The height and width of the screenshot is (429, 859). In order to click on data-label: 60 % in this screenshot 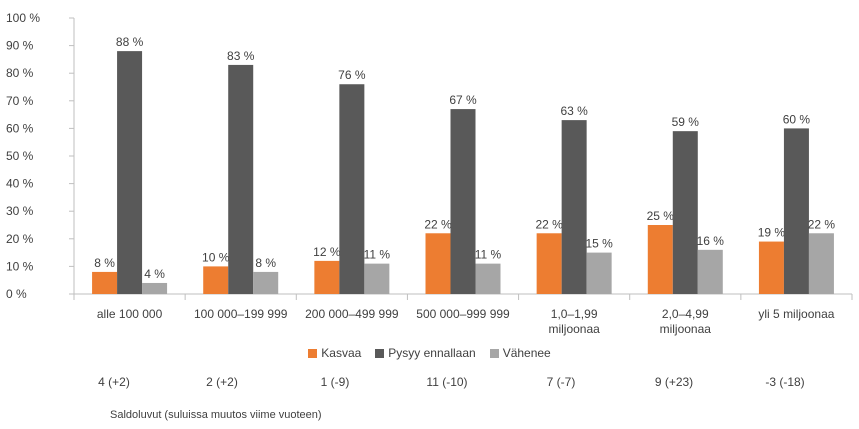, I will do `click(797, 119)`.